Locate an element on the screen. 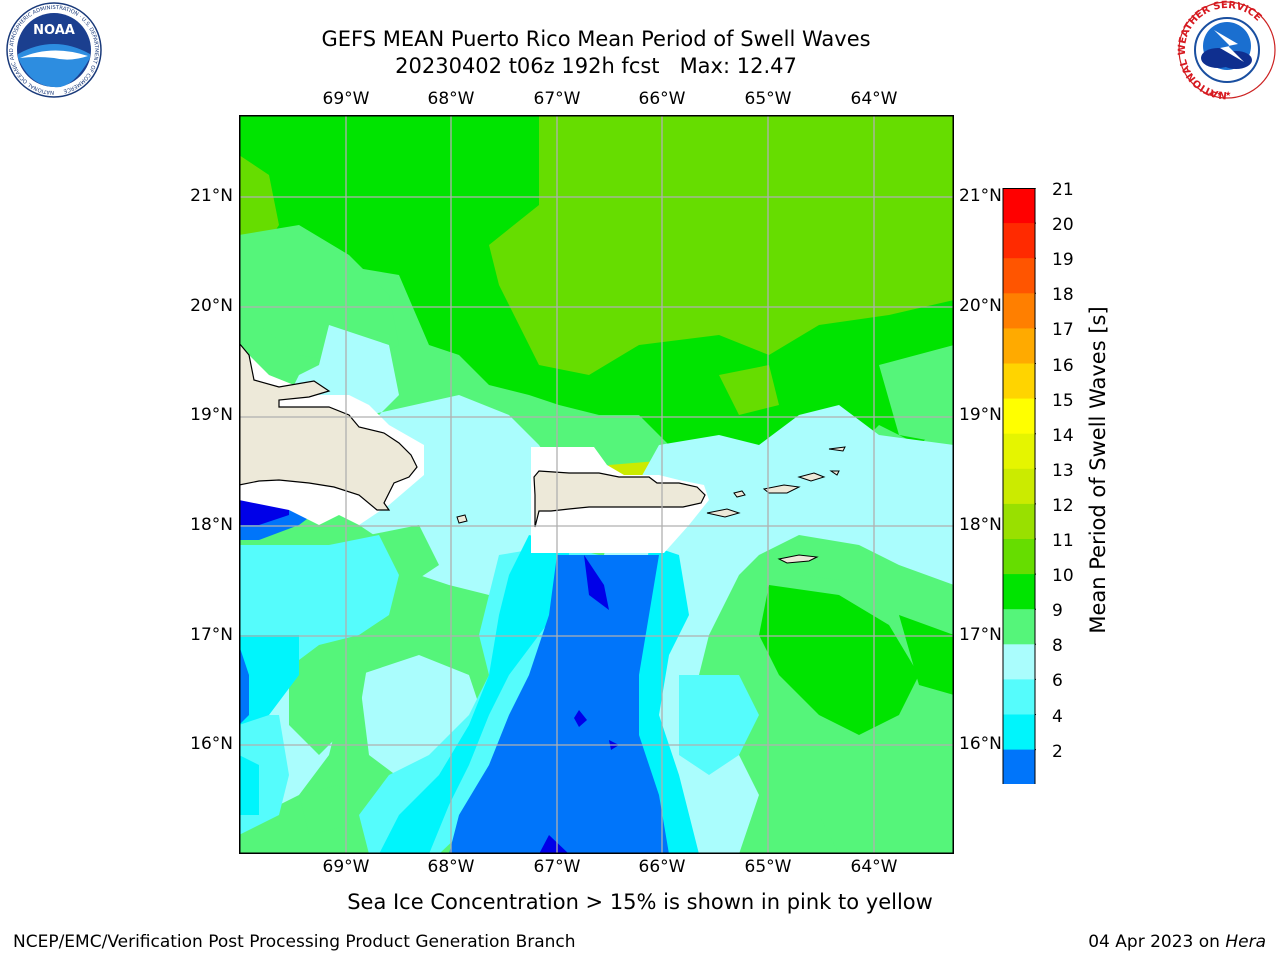  land-sombrero is located at coordinates (834, 473).